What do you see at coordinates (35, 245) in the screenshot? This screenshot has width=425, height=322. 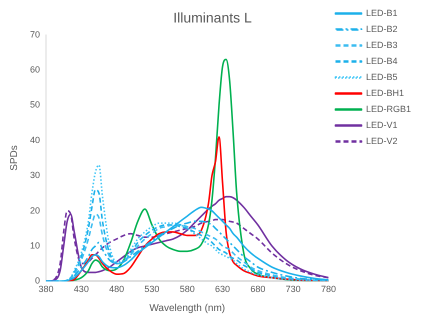 I see `y-tick-label: 10` at bounding box center [35, 245].